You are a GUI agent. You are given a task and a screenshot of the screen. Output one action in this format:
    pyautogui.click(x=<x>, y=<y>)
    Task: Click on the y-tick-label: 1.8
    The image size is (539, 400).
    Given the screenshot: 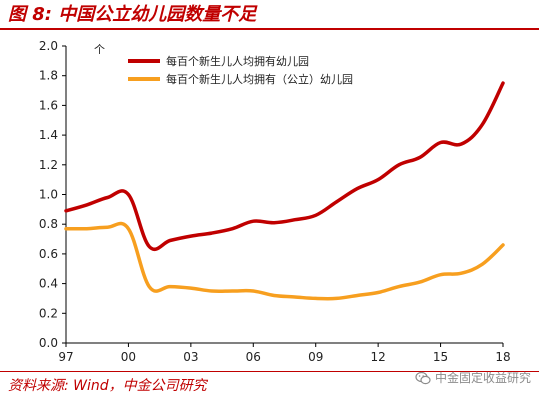 What is the action you would take?
    pyautogui.click(x=48, y=76)
    